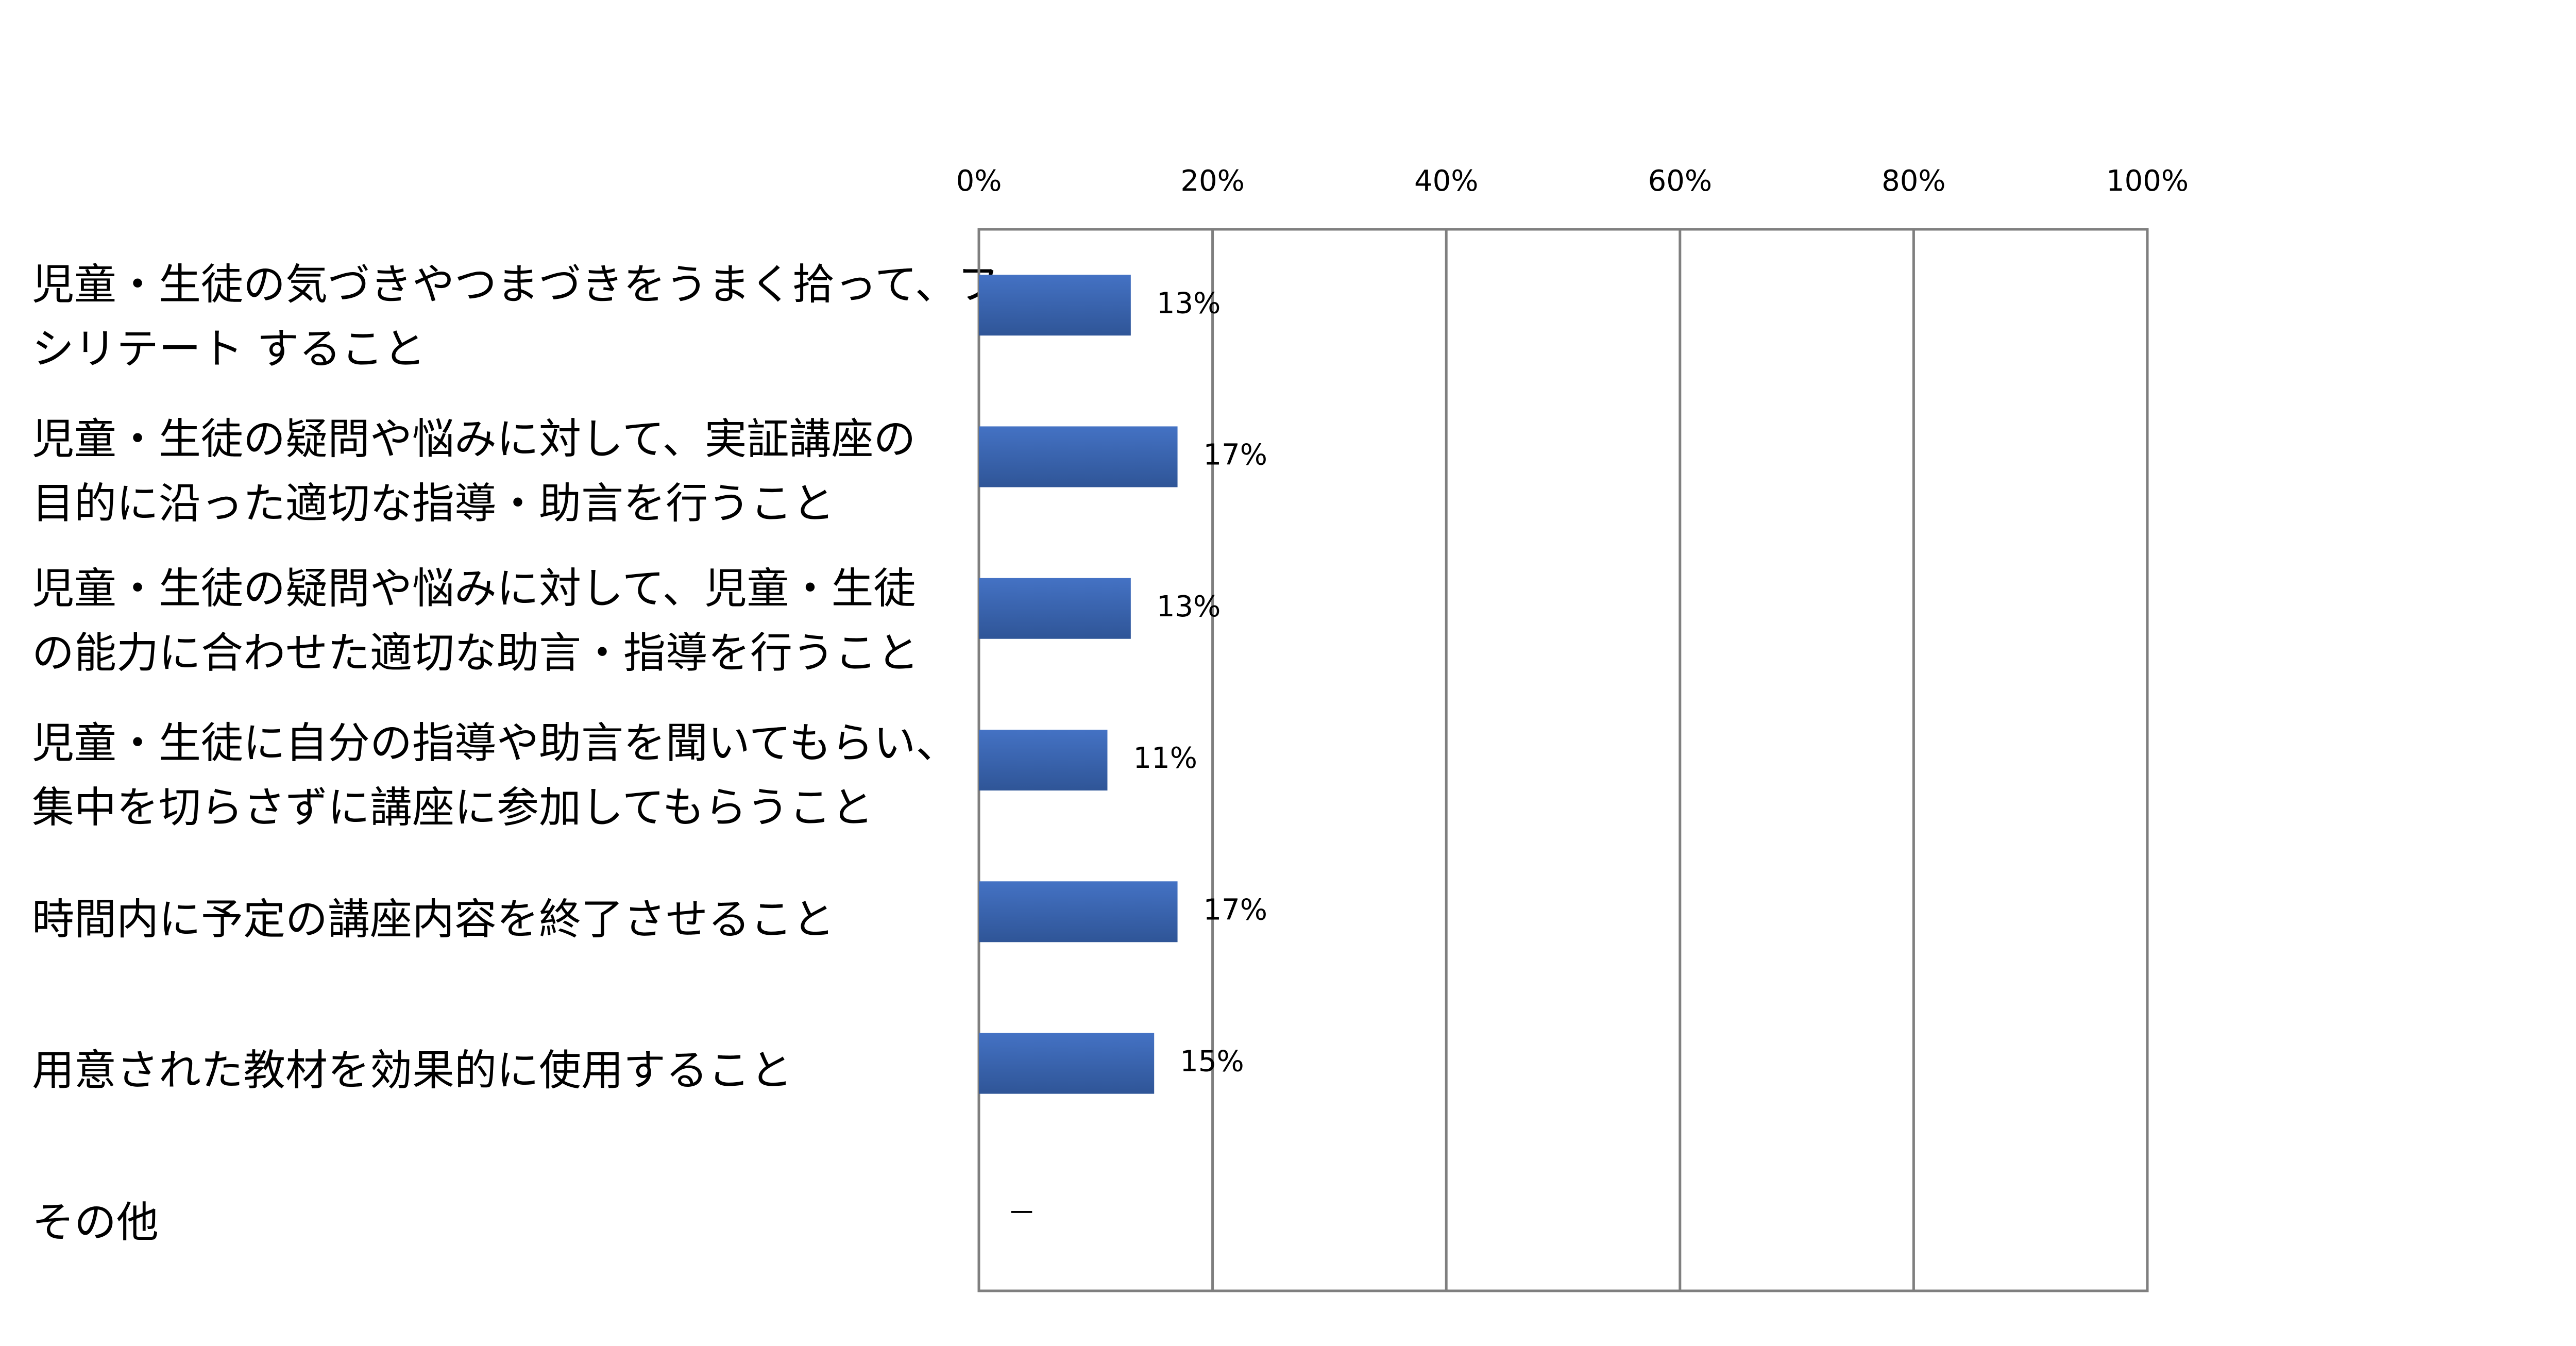 This screenshot has width=2576, height=1346. I want to click on data-labels: 13% 17% 13% 11% 17% 15% －, so click(1137, 758).